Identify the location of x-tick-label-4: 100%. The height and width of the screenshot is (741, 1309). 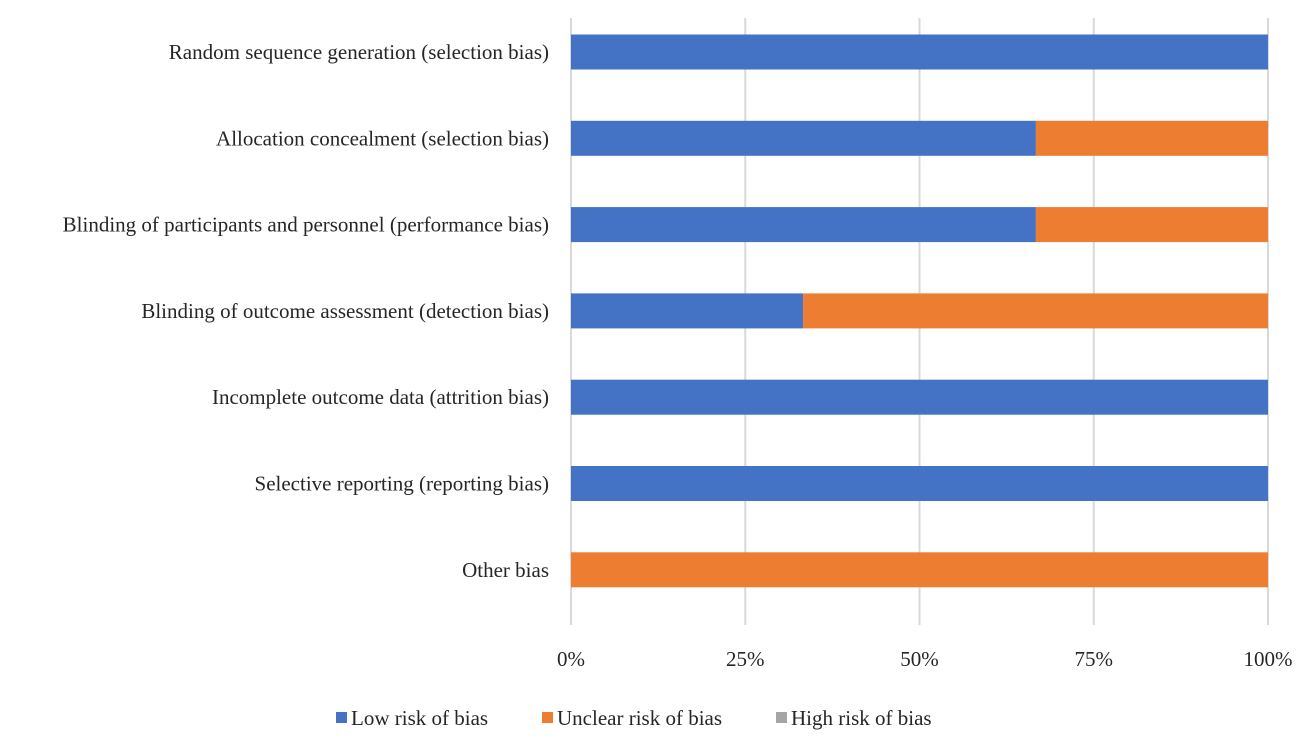
(1268, 659).